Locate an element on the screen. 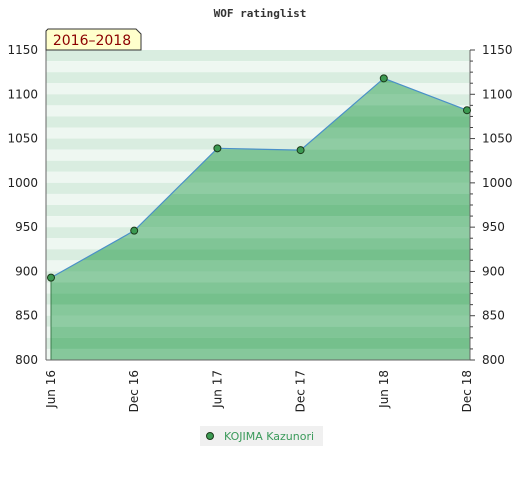 The height and width of the screenshot is (480, 520). legend-box is located at coordinates (261, 436).